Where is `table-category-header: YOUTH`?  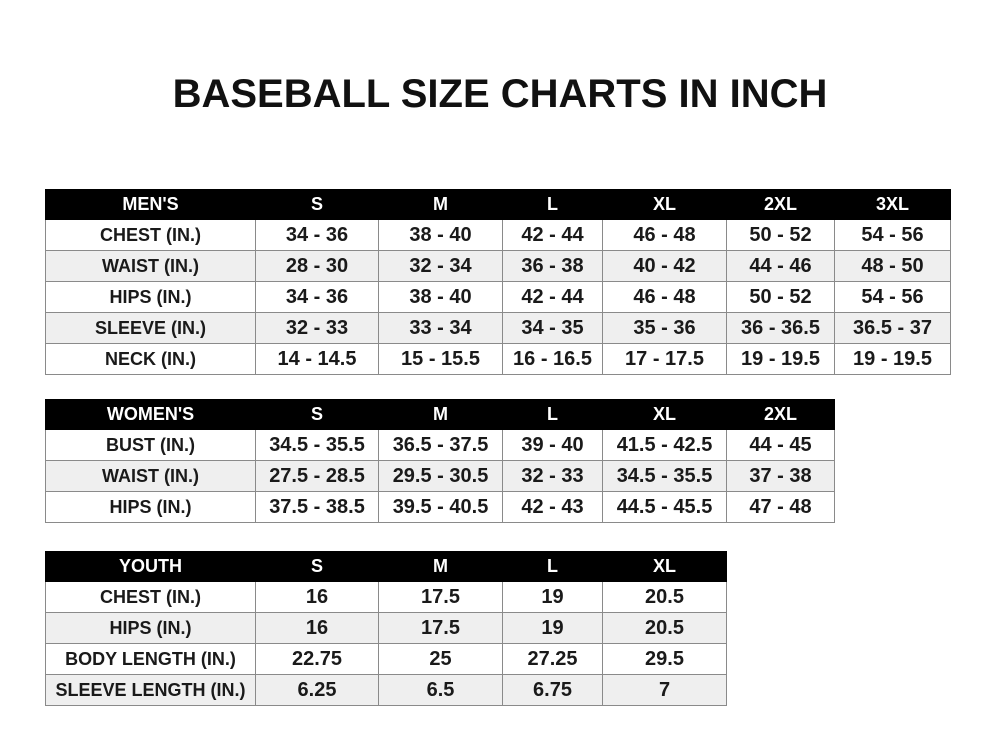
table-category-header: YOUTH is located at coordinates (150, 566).